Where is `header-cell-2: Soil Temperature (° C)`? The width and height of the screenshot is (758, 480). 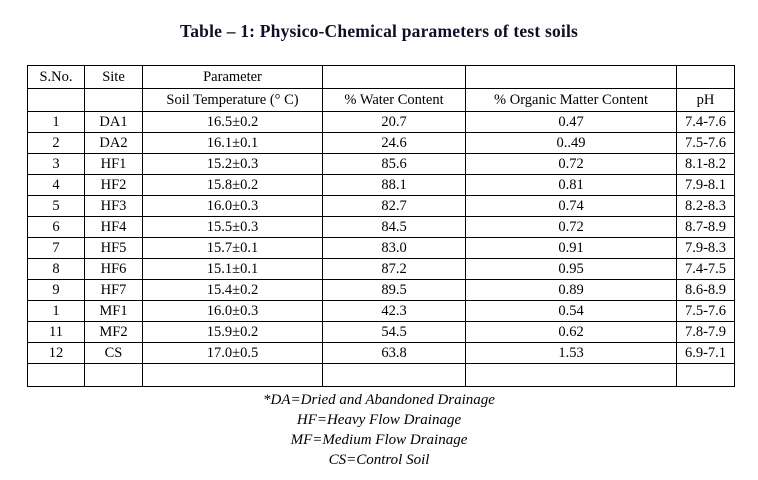
header-cell-2: Soil Temperature (° C) is located at coordinates (232, 100).